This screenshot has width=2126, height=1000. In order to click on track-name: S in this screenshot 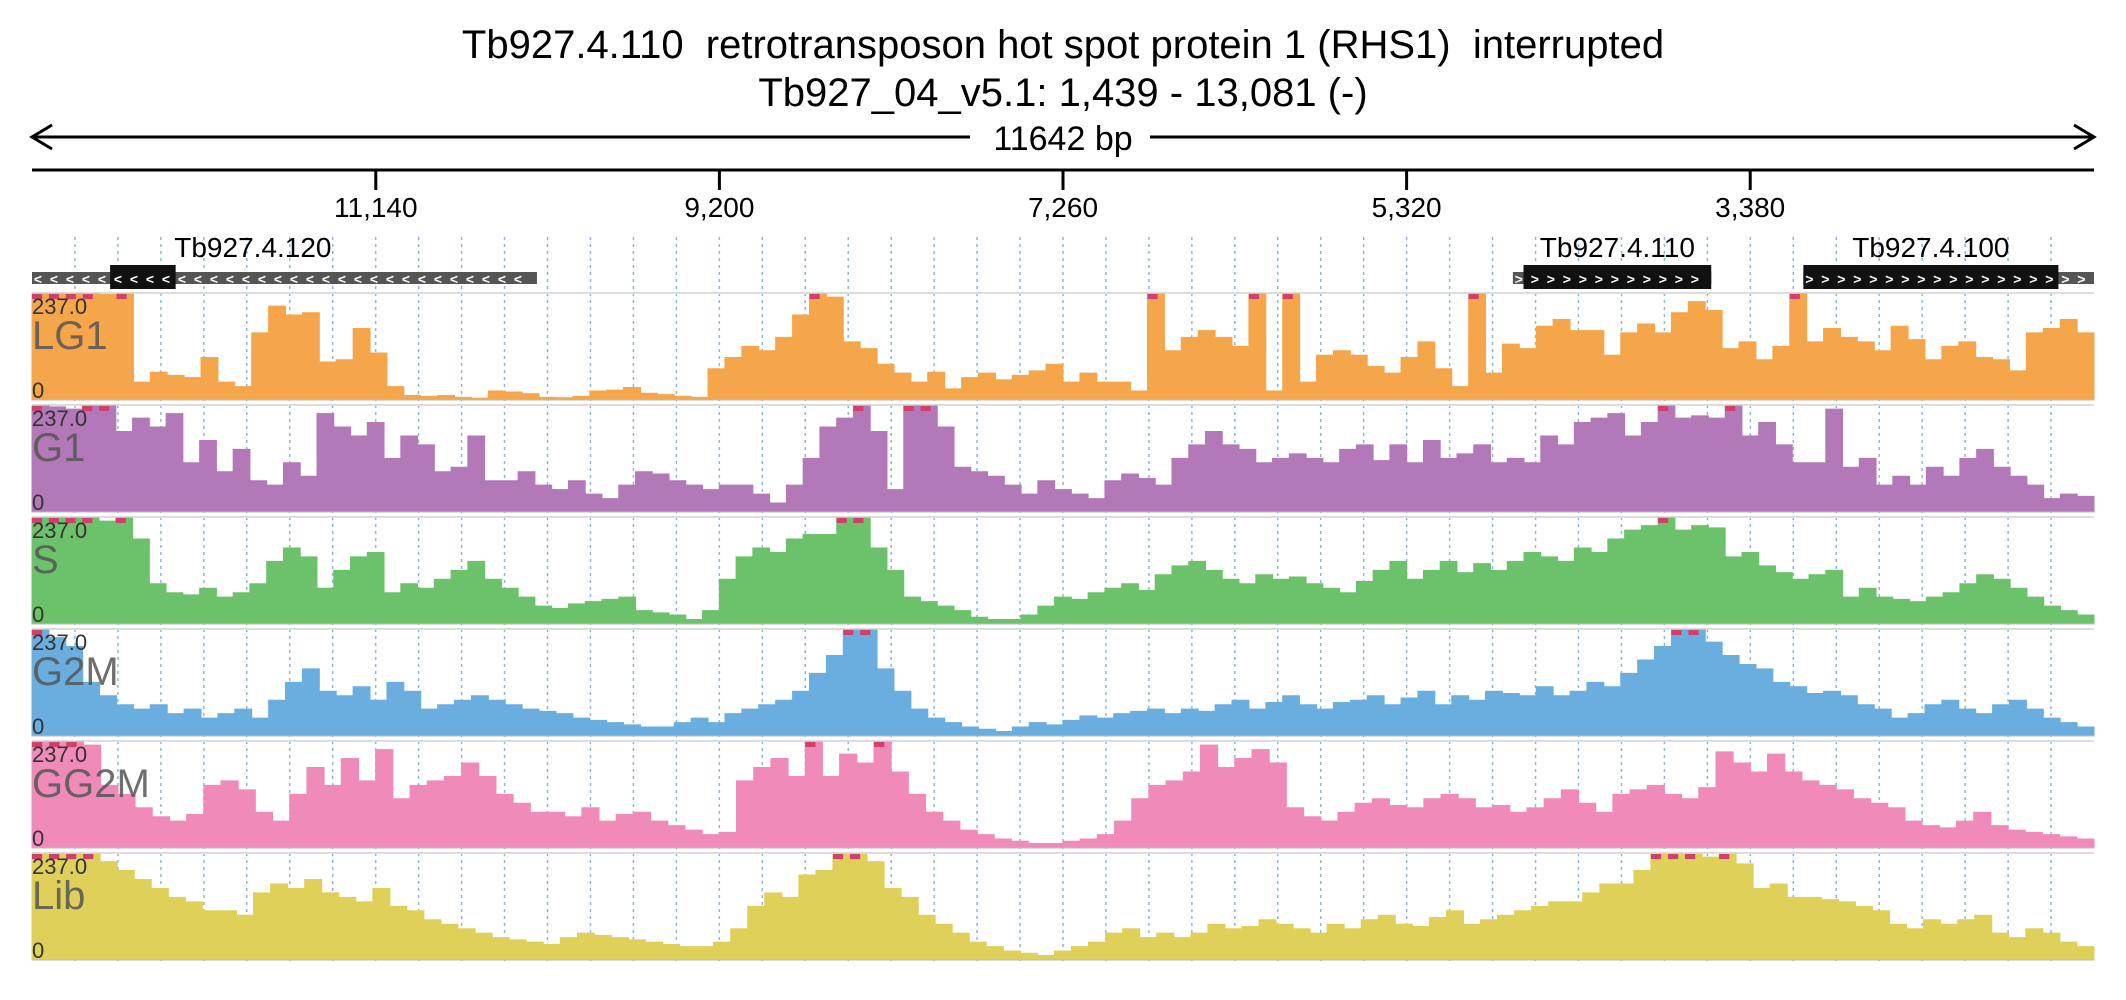, I will do `click(45, 560)`.